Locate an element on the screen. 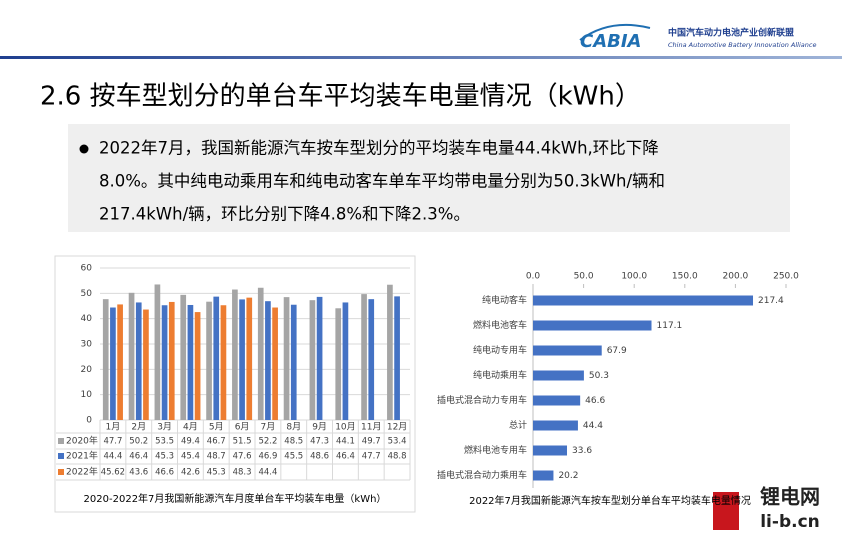 This screenshot has width=842, height=536. legend-label: 2021年 is located at coordinates (82, 456).